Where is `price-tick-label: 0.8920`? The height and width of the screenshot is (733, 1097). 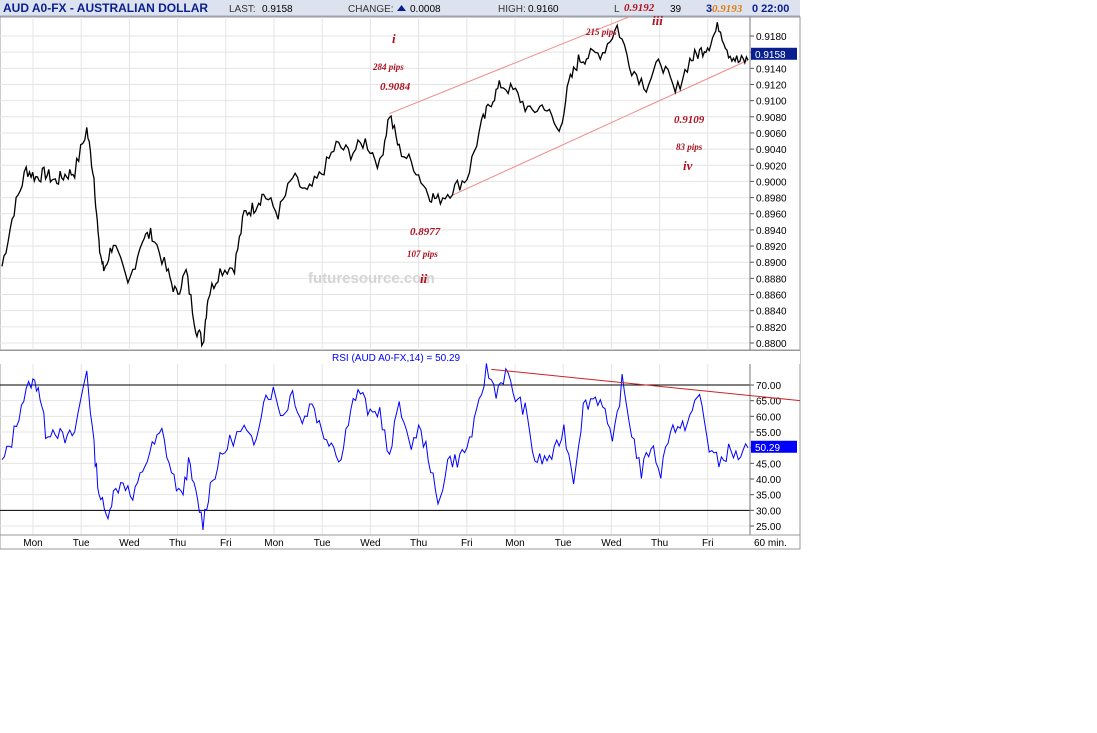 price-tick-label: 0.8920 is located at coordinates (771, 247).